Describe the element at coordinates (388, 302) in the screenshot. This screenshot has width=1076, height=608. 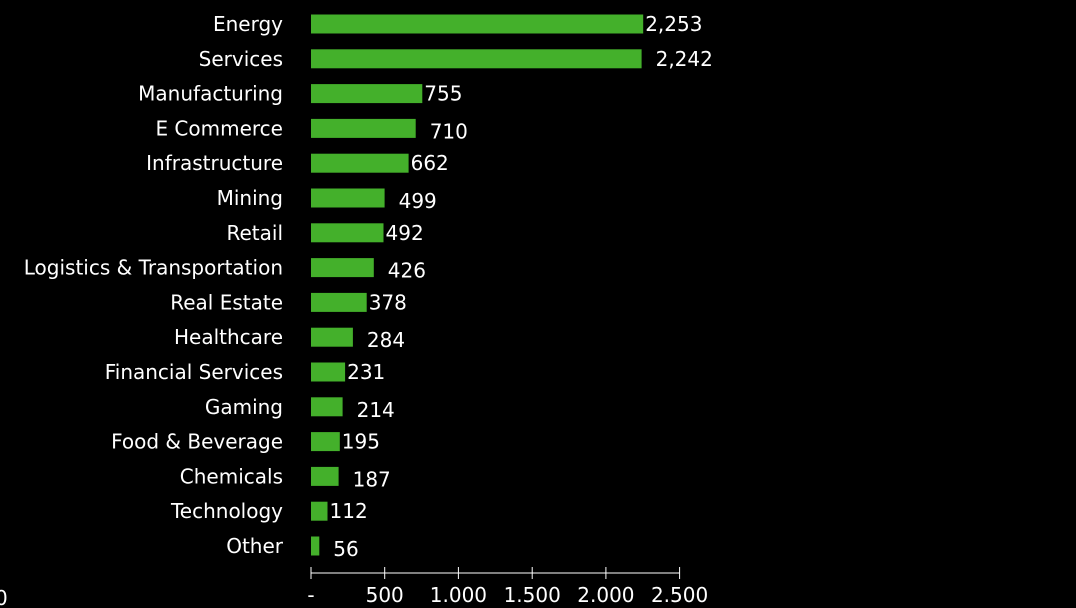
I see `value-label: 378` at that location.